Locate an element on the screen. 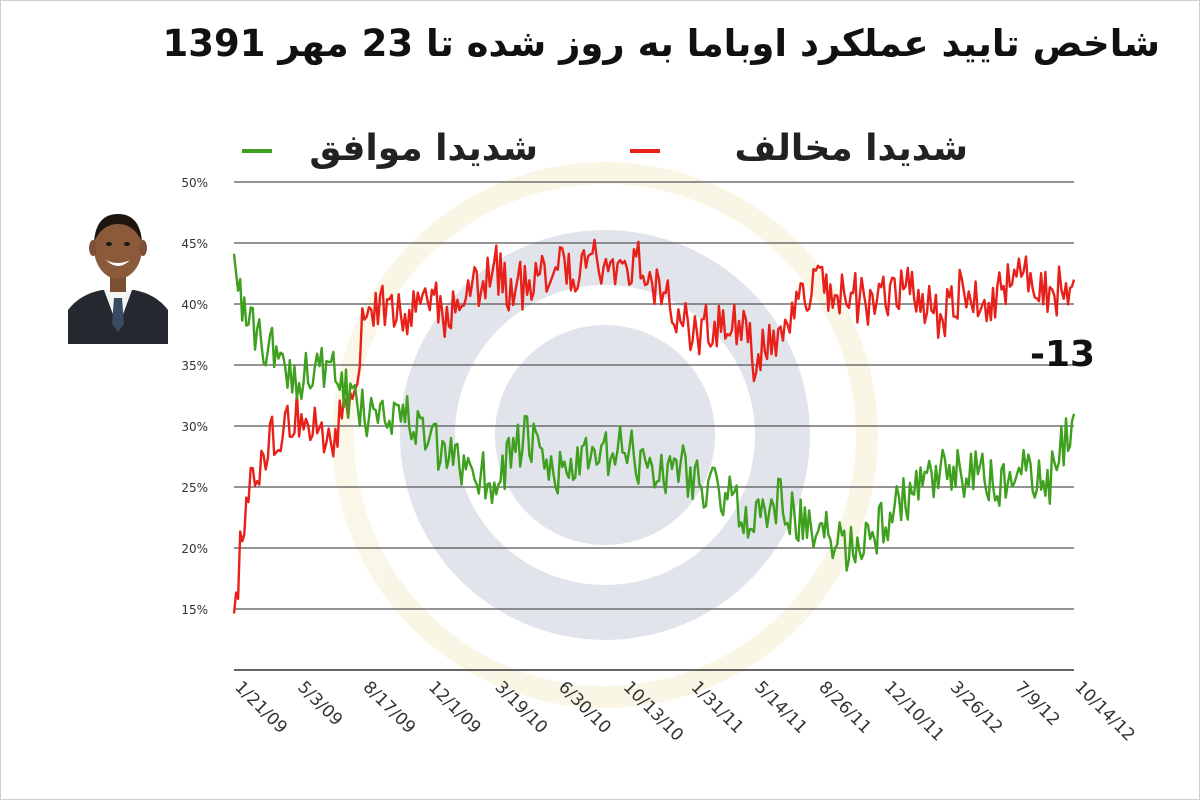 The width and height of the screenshot is (1200, 800). x-tick-label: 8/17/09 is located at coordinates (389, 707).